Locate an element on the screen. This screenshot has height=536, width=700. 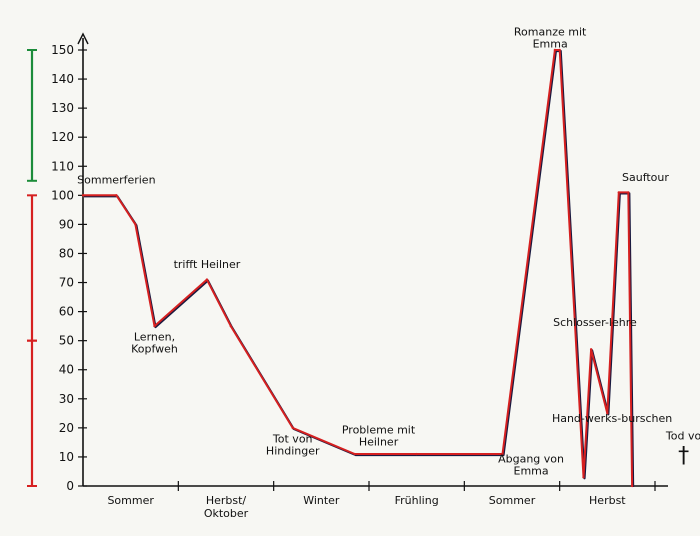
annotation-line: Schlosser-lehre is located at coordinates (595, 322).